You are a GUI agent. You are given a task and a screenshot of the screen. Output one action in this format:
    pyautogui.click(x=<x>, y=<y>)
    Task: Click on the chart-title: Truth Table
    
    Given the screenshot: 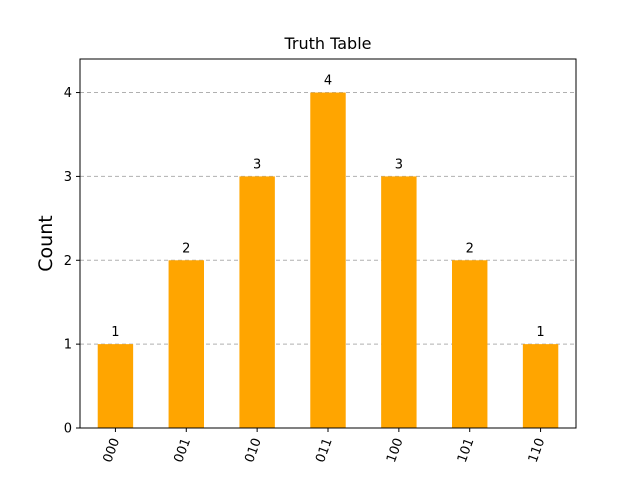 What is the action you would take?
    pyautogui.click(x=327, y=43)
    